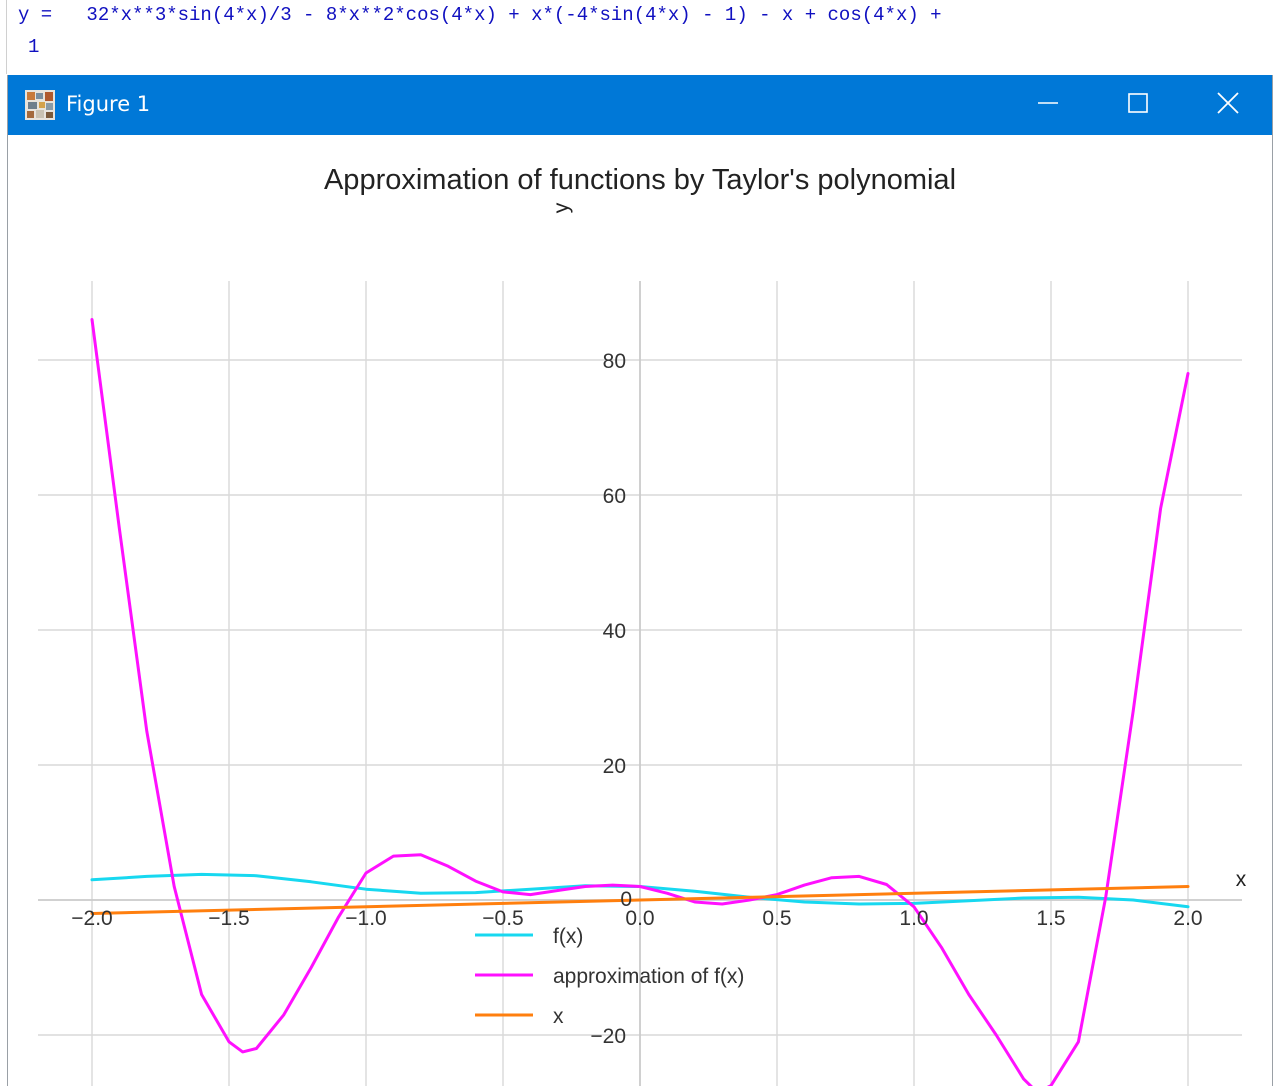 Image resolution: width=1280 pixels, height=1091 pixels. I want to click on y-tick-label: 80, so click(614, 361).